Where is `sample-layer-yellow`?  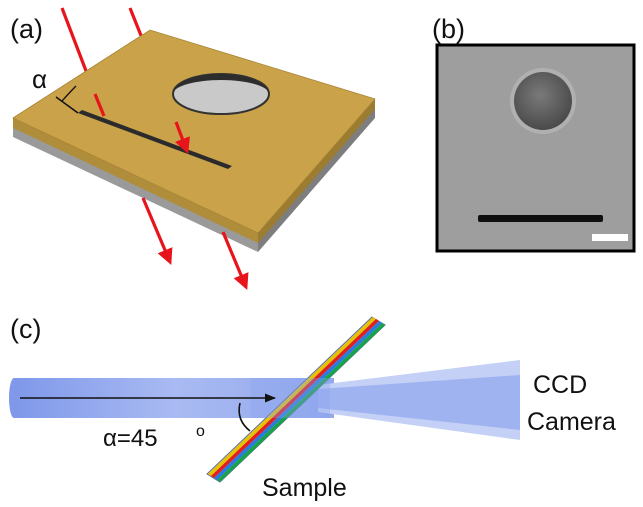
sample-layer-yellow is located at coordinates (292, 396).